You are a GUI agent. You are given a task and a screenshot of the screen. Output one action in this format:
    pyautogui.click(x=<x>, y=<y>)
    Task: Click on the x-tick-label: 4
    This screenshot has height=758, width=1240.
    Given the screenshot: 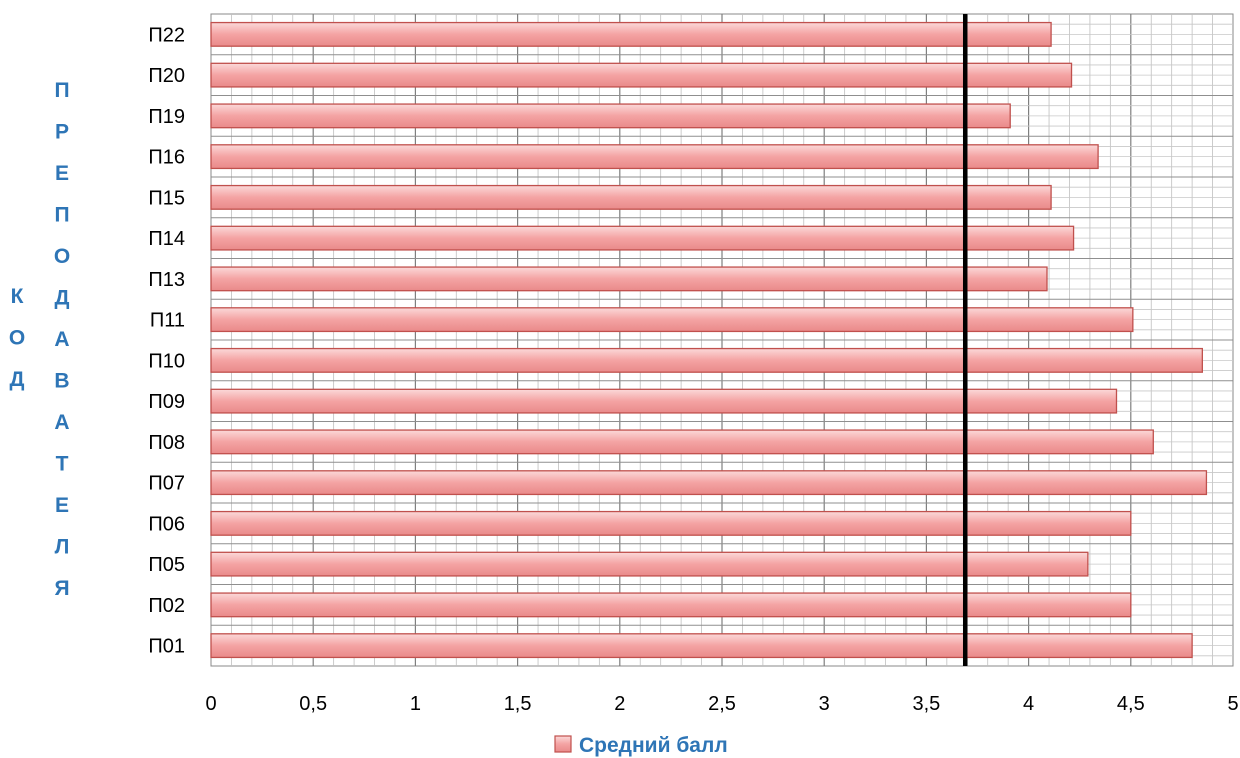 What is the action you would take?
    pyautogui.click(x=1028, y=704)
    